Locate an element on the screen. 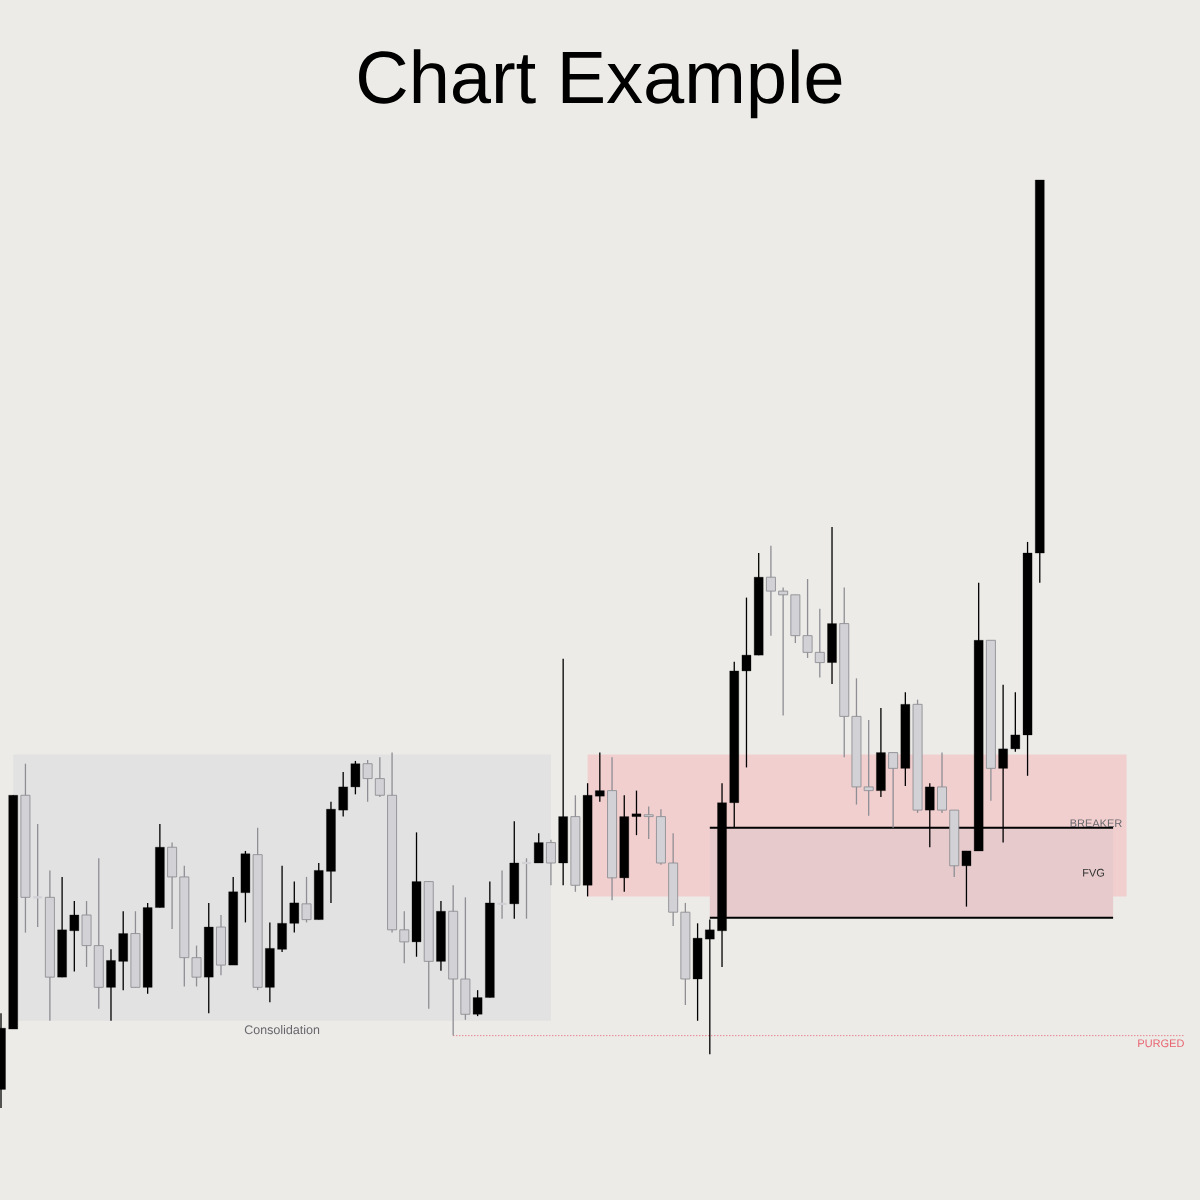 The width and height of the screenshot is (1200, 1200). band-label: FVG is located at coordinates (1094, 872).